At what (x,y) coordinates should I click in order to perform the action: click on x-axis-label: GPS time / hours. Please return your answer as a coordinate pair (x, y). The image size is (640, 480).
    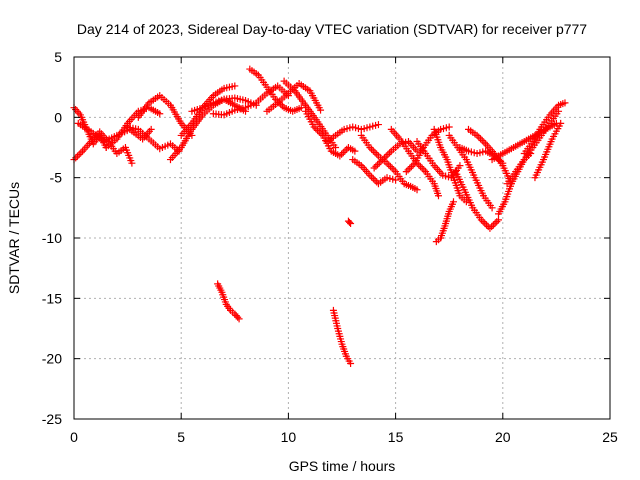
    Looking at the image, I should click on (342, 466).